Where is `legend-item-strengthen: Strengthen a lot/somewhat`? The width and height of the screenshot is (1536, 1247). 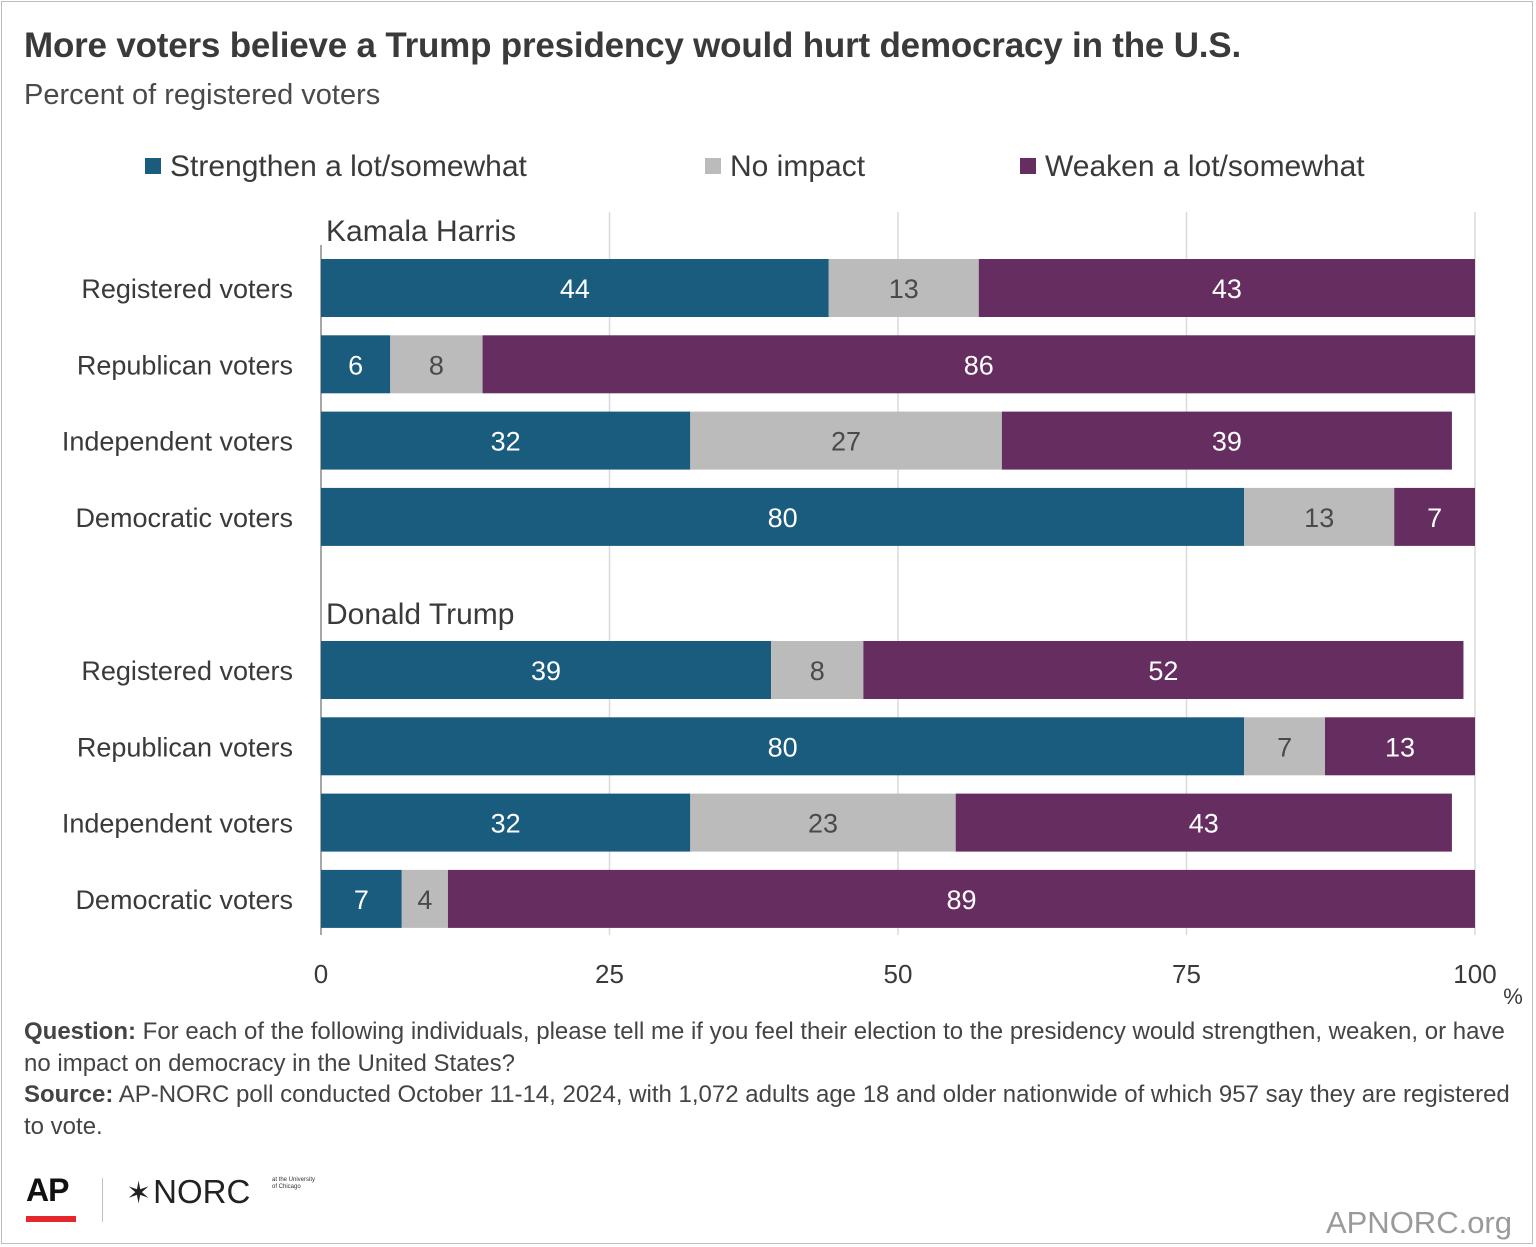
legend-item-strengthen: Strengthen a lot/somewhat is located at coordinates (336, 167).